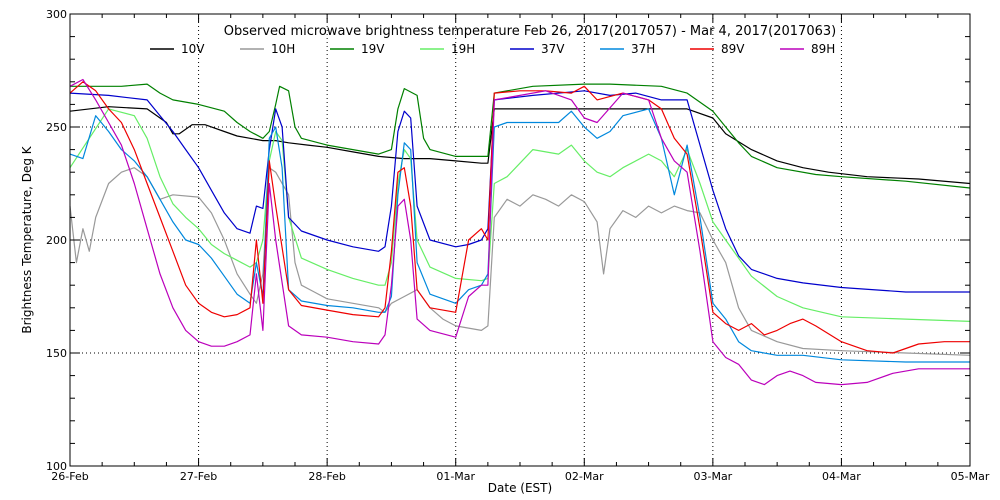 The width and height of the screenshot is (1000, 500). Describe the element at coordinates (492, 49) in the screenshot. I see `legend: 10V 10H 19V 19H 37V 37H 89V 89H` at that location.